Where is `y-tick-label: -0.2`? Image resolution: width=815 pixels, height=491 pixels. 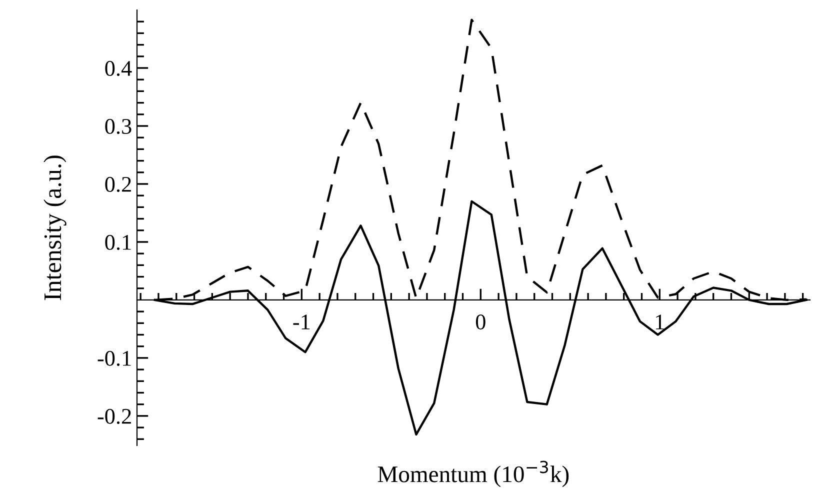
y-tick-label: -0.2 is located at coordinates (114, 416).